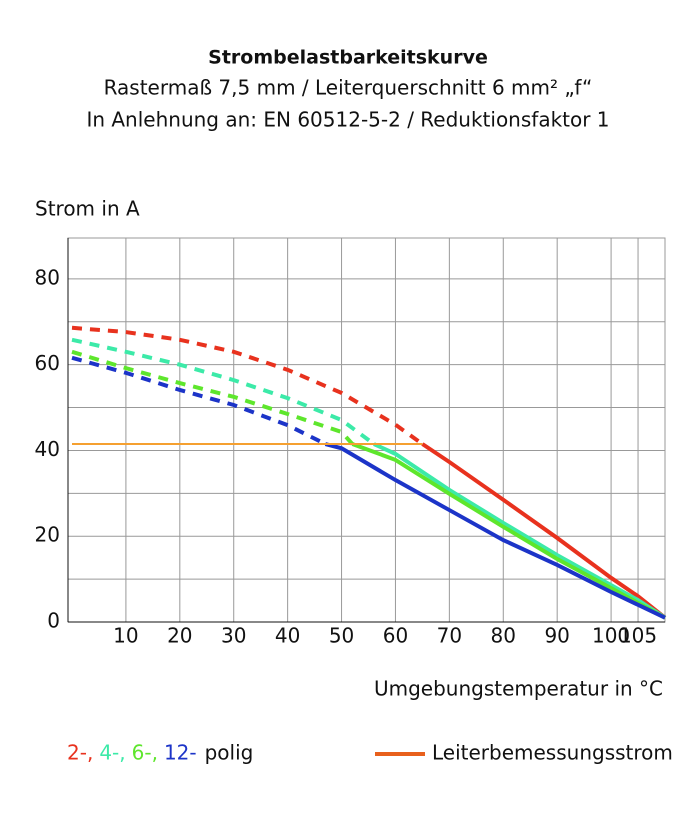 Image resolution: width=697 pixels, height=821 pixels. What do you see at coordinates (395, 636) in the screenshot?
I see `x-tick-label: 60` at bounding box center [395, 636].